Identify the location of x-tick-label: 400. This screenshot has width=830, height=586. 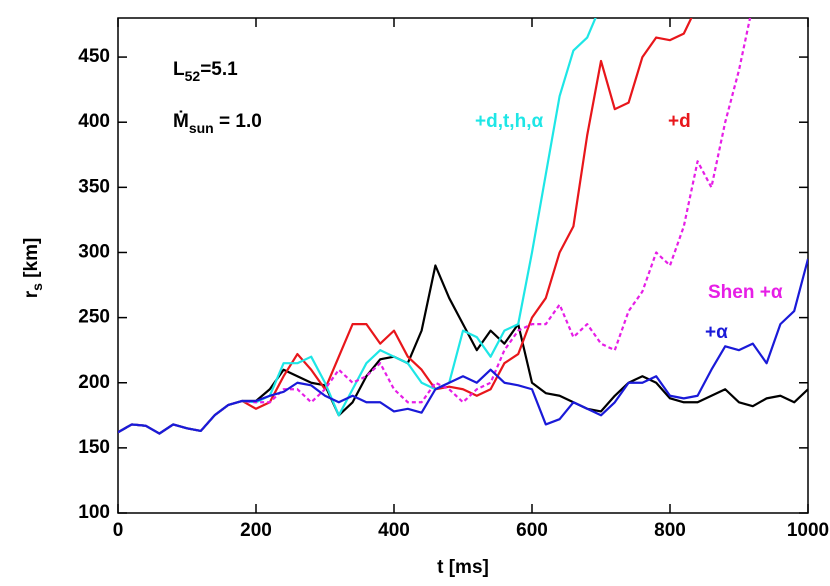
(394, 530).